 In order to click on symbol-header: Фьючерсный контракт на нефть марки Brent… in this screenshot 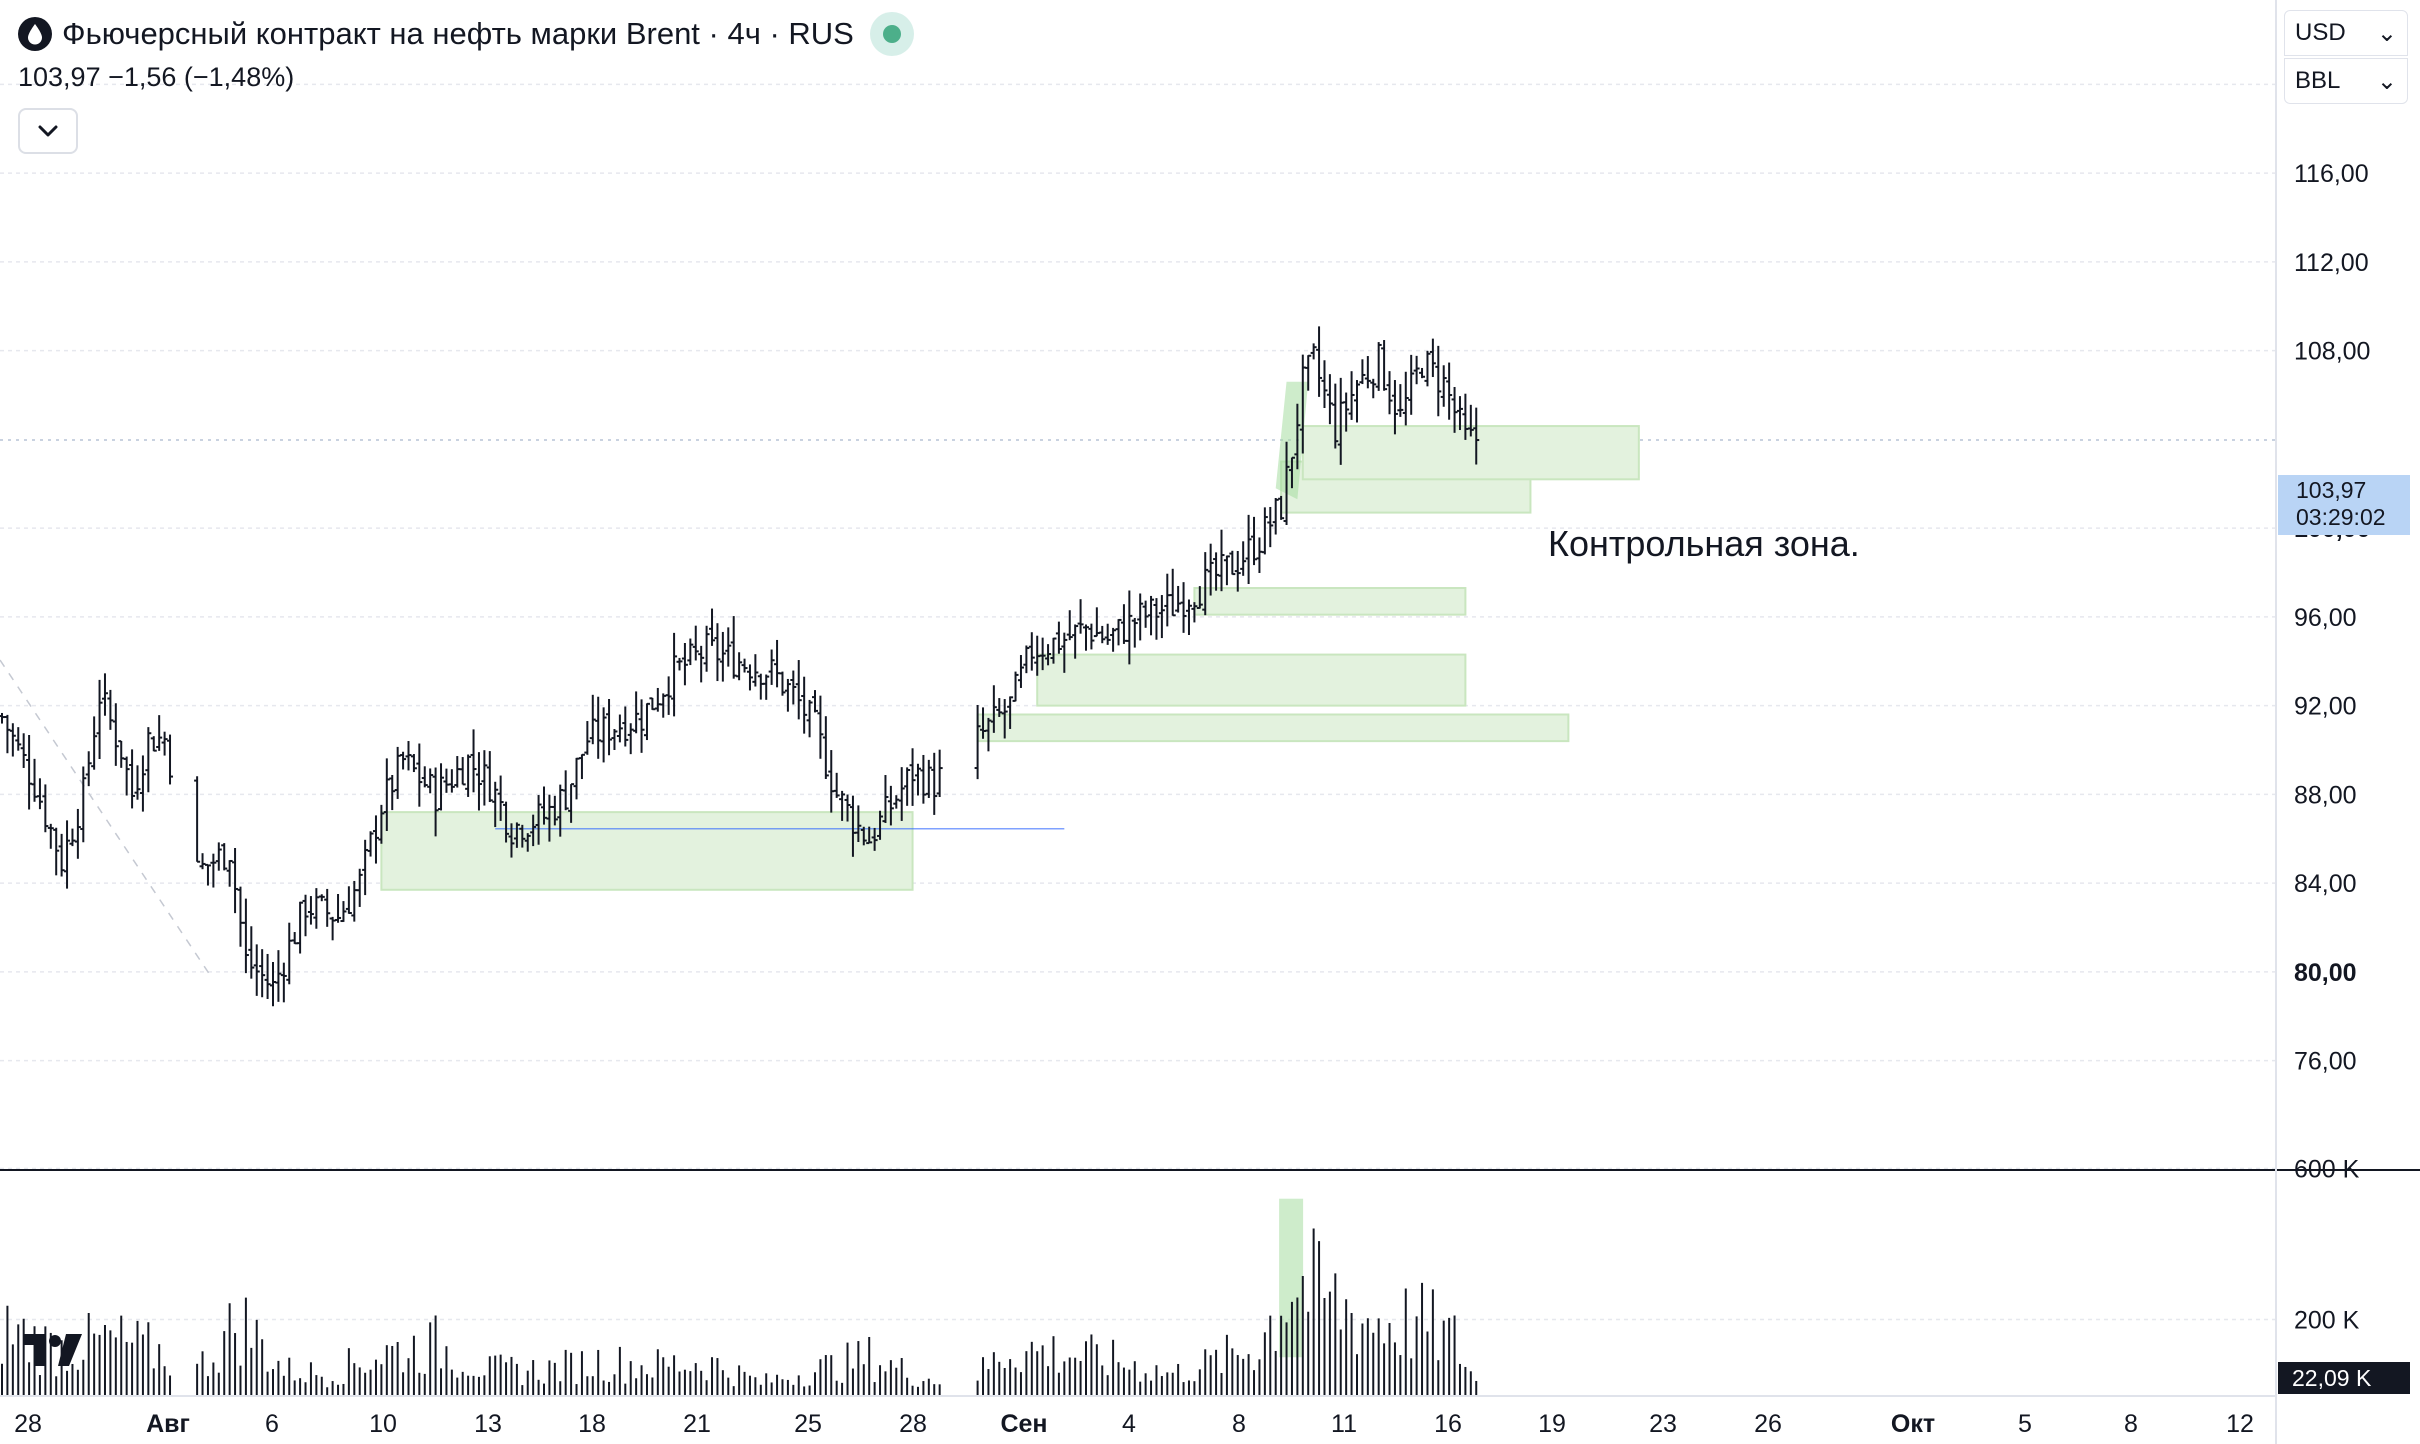, I will do `click(466, 34)`.